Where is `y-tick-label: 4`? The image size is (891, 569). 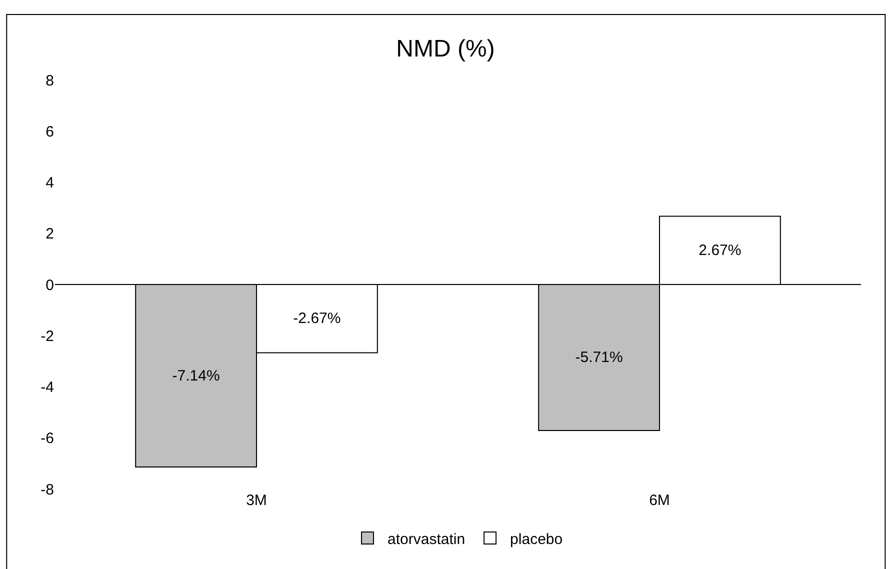
y-tick-label: 4 is located at coordinates (50, 183).